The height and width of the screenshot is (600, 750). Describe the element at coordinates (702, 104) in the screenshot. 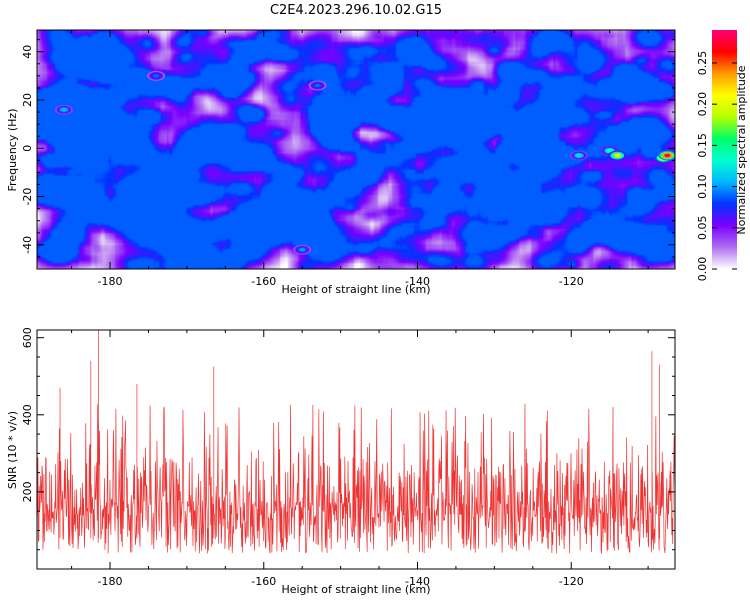

I see `colorbar-tick-label: 0.20` at that location.